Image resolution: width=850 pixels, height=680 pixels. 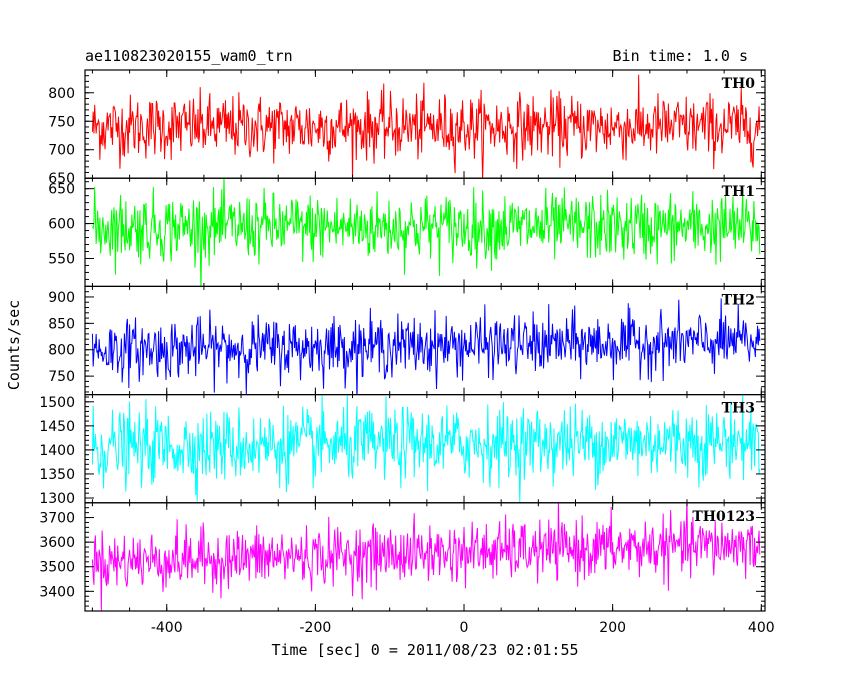 What do you see at coordinates (612, 628) in the screenshot?
I see `x-tick-label: 200` at bounding box center [612, 628].